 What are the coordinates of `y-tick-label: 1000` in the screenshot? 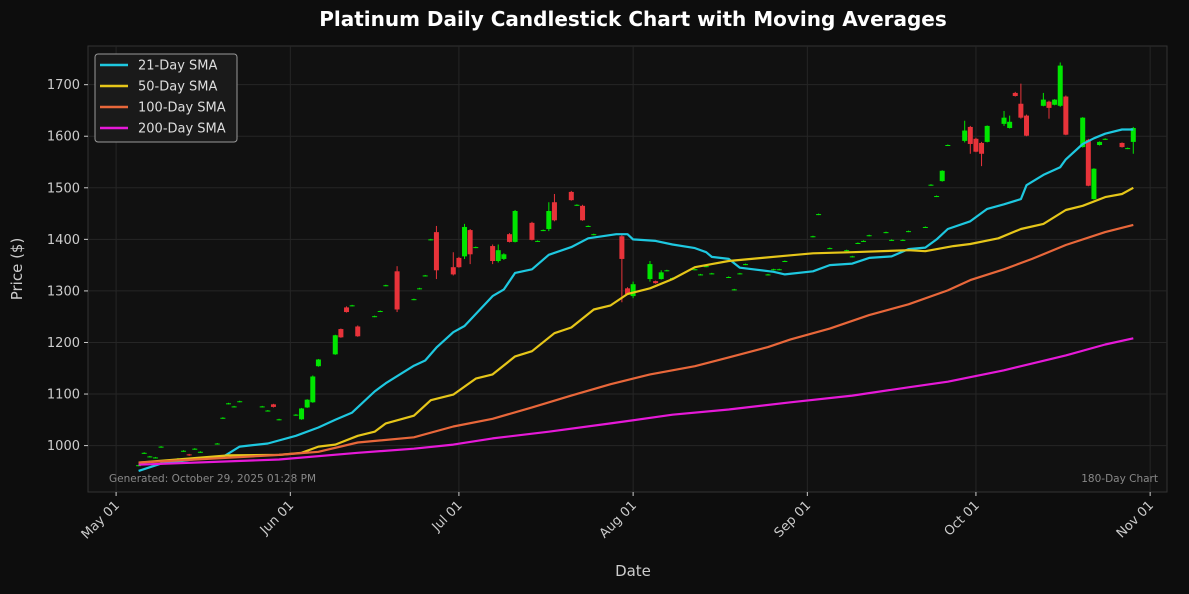 It's located at (63, 446).